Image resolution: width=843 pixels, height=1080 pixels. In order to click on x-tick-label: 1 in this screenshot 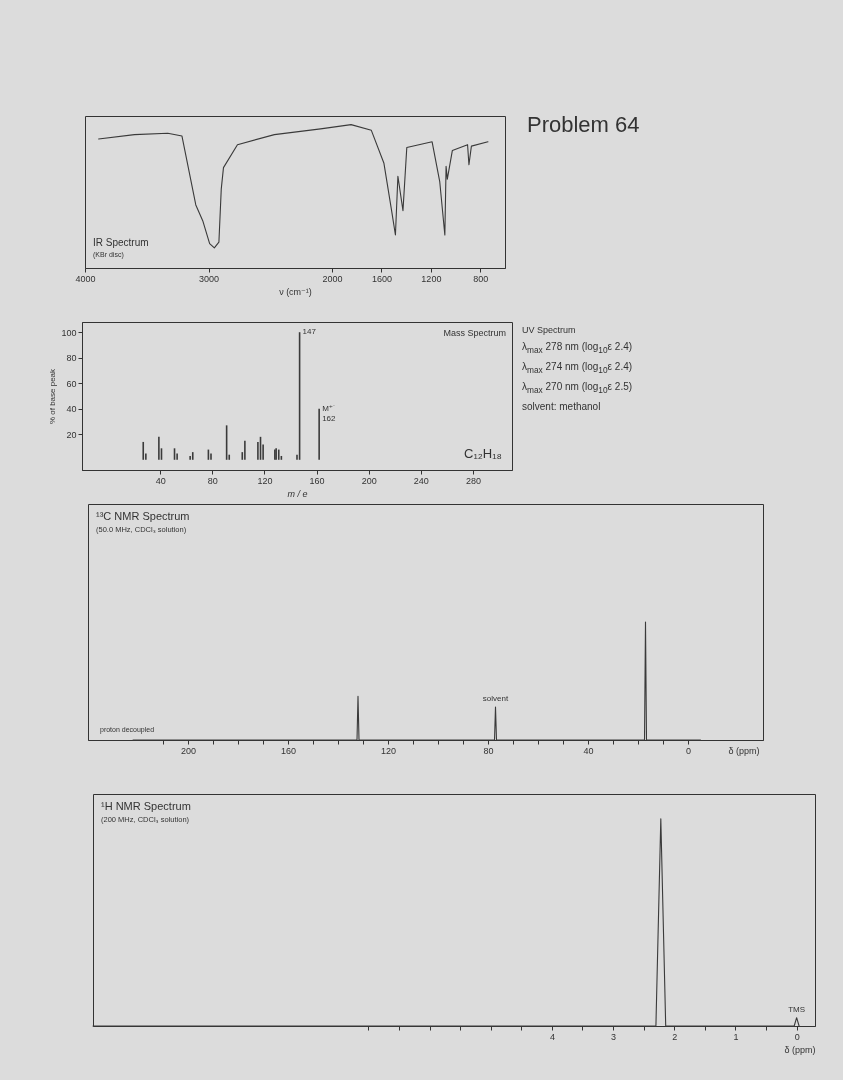, I will do `click(736, 1036)`.